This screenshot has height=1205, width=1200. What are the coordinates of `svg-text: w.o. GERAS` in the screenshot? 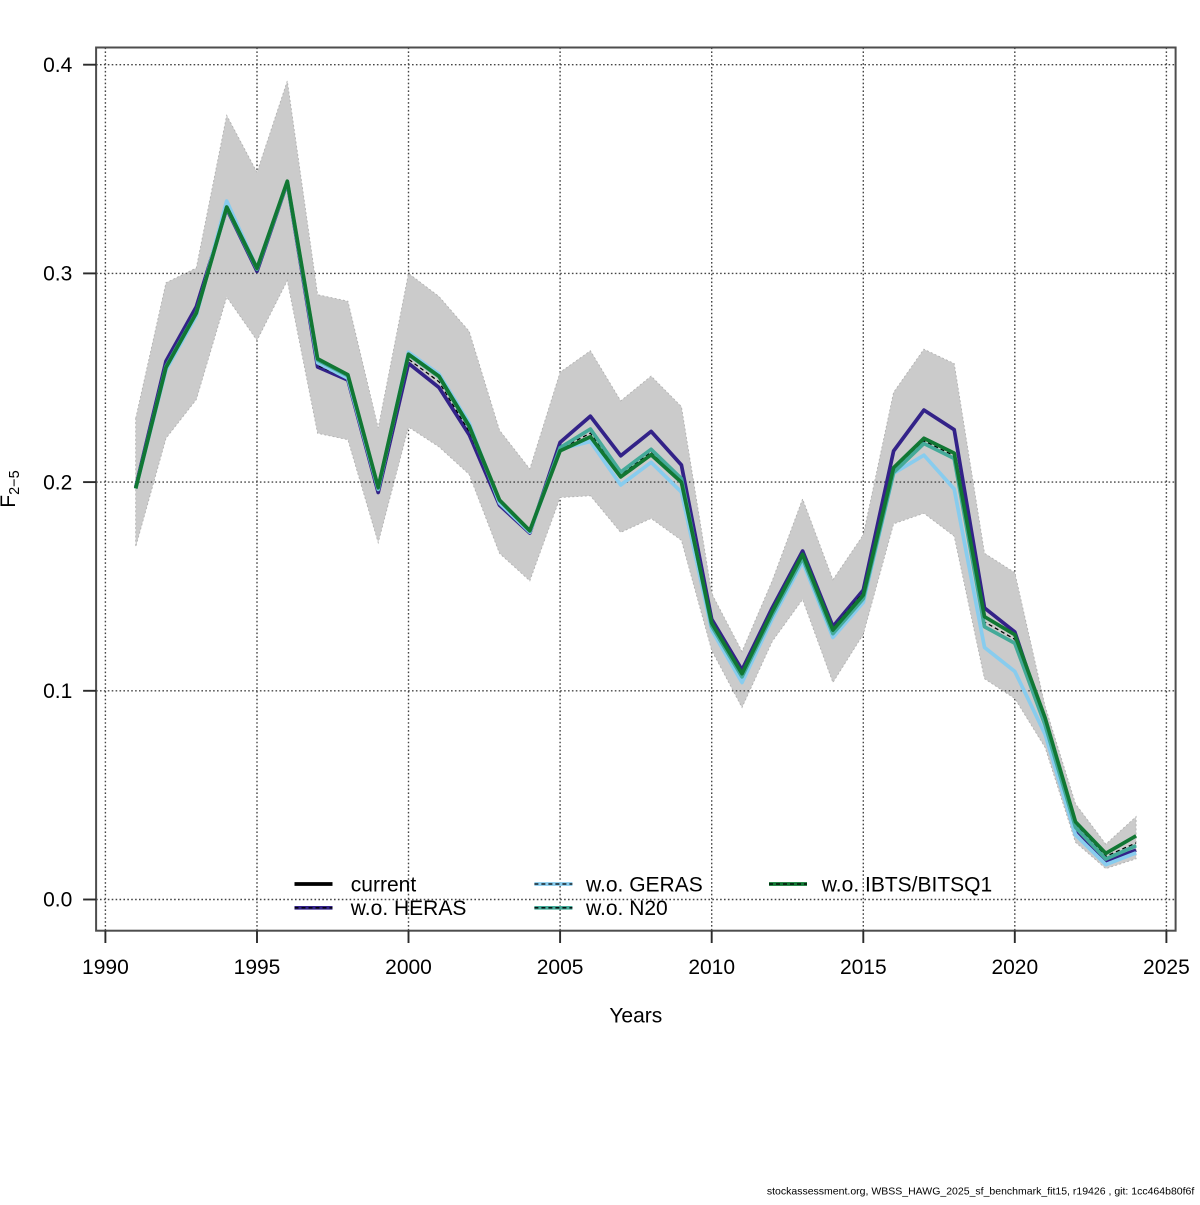 It's located at (644, 884).